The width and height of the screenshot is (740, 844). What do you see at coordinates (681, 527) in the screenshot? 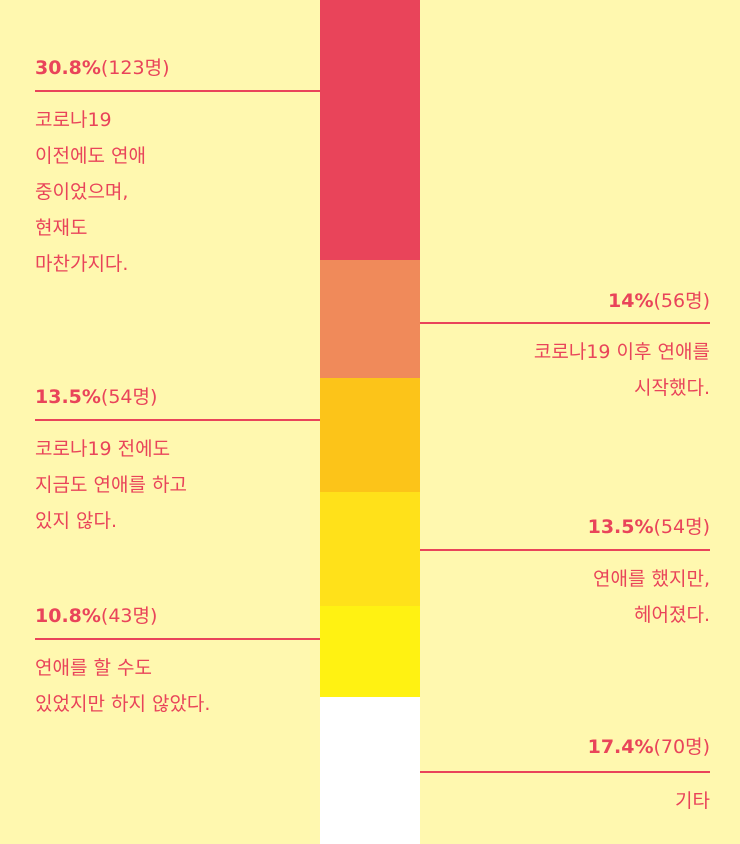
I see `count-3: (54명)` at bounding box center [681, 527].